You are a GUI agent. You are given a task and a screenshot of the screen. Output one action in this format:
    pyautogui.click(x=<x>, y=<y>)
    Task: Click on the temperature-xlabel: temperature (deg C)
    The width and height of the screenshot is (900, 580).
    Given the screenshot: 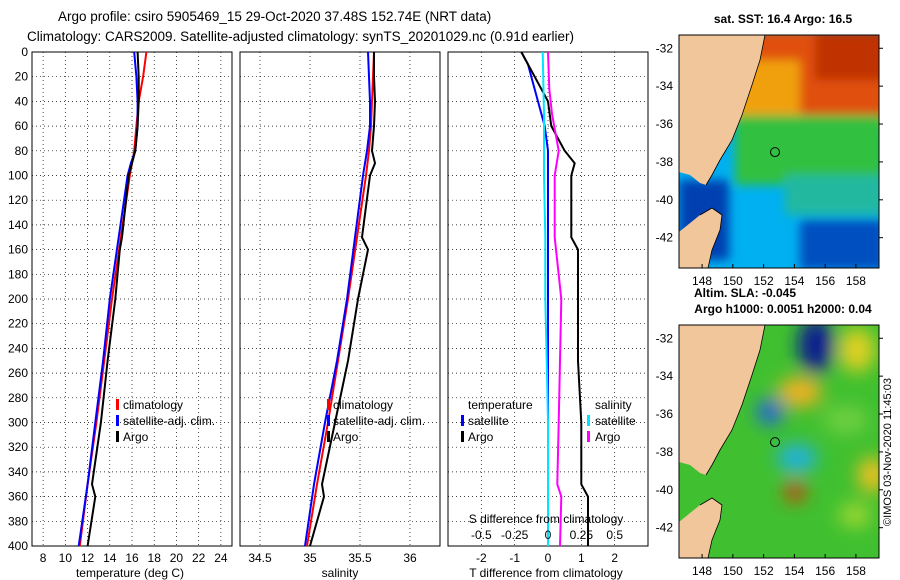 What is the action you would take?
    pyautogui.click(x=130, y=573)
    